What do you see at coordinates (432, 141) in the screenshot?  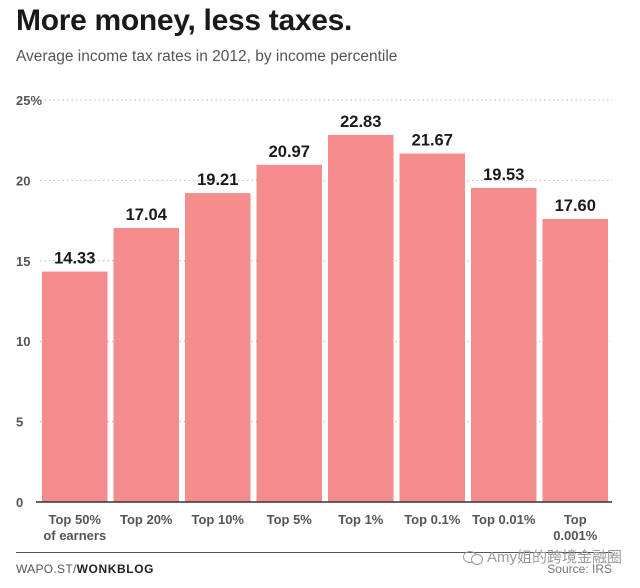 I see `data-label: 21.67` at bounding box center [432, 141].